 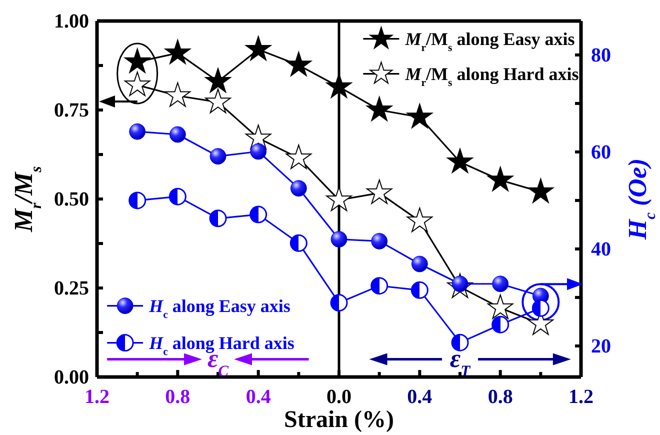 I want to click on y-tick-label: 1.00, so click(x=71, y=21).